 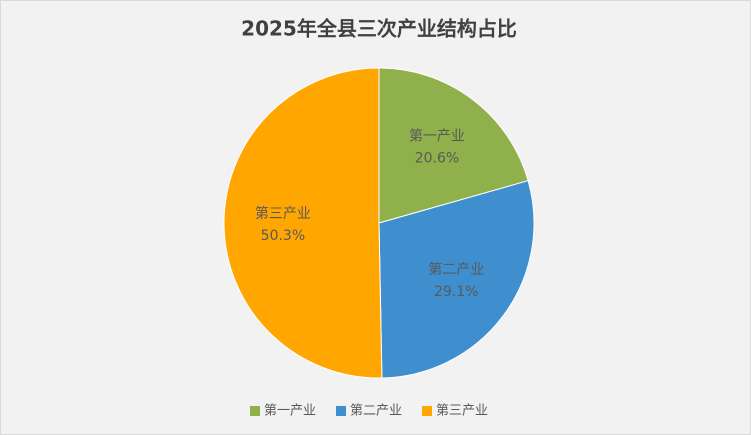 I want to click on slice-value-label: 29.1%, so click(x=456, y=292).